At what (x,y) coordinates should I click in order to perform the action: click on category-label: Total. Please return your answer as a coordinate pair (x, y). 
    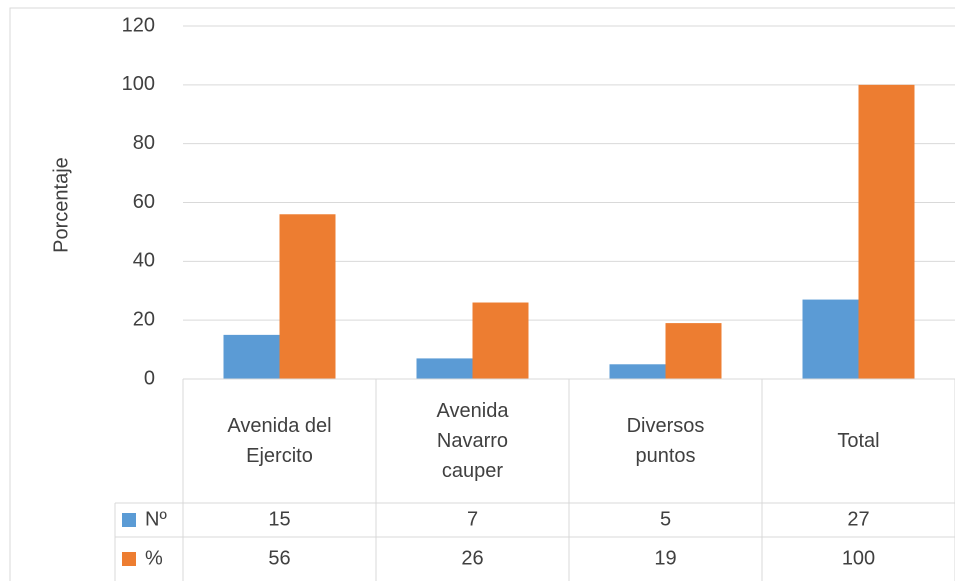
    Looking at the image, I should click on (858, 441).